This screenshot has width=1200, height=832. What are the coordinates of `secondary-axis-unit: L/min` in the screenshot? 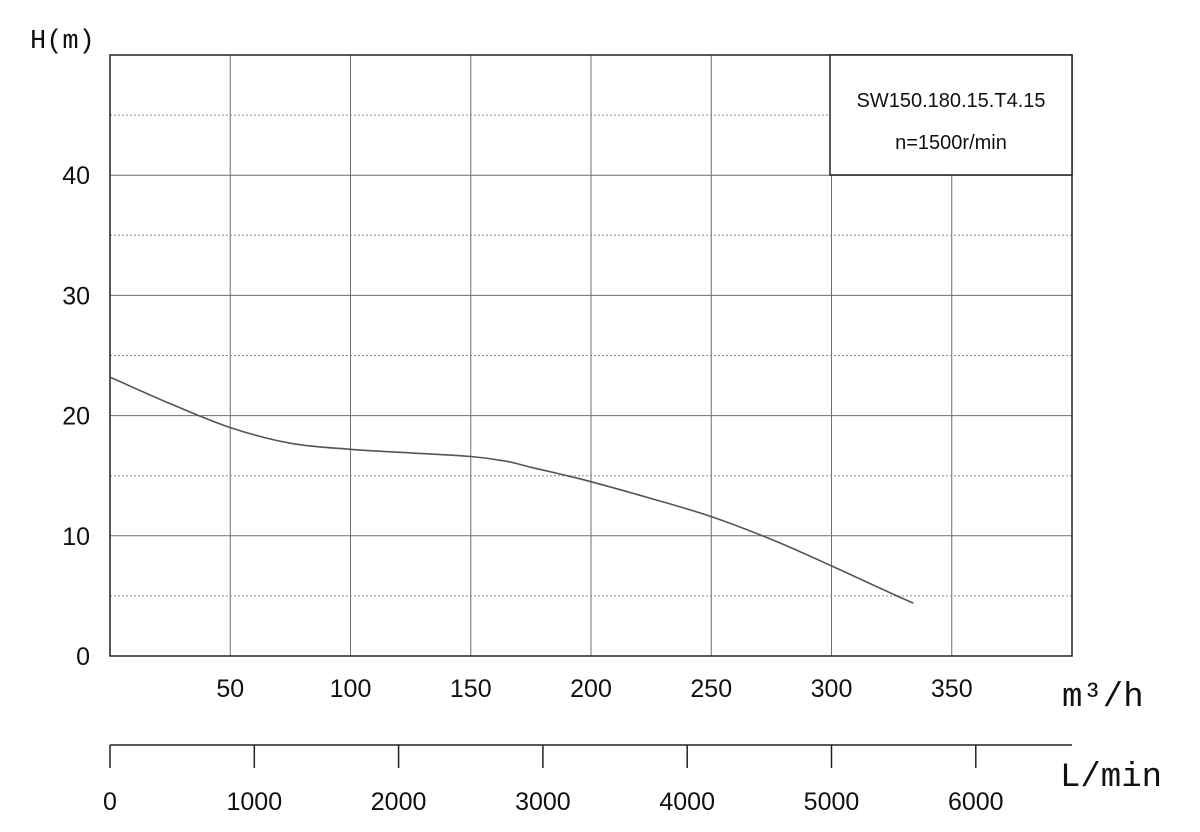 It's located at (1111, 778).